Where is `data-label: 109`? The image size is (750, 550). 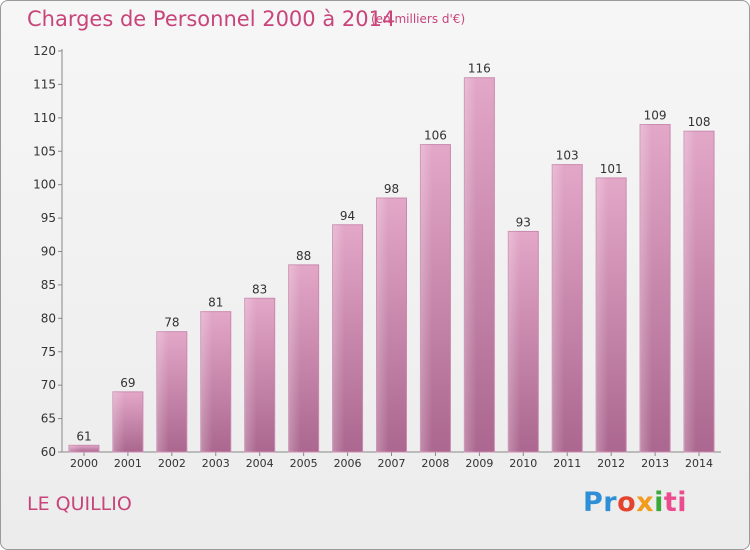
data-label: 109 is located at coordinates (655, 116).